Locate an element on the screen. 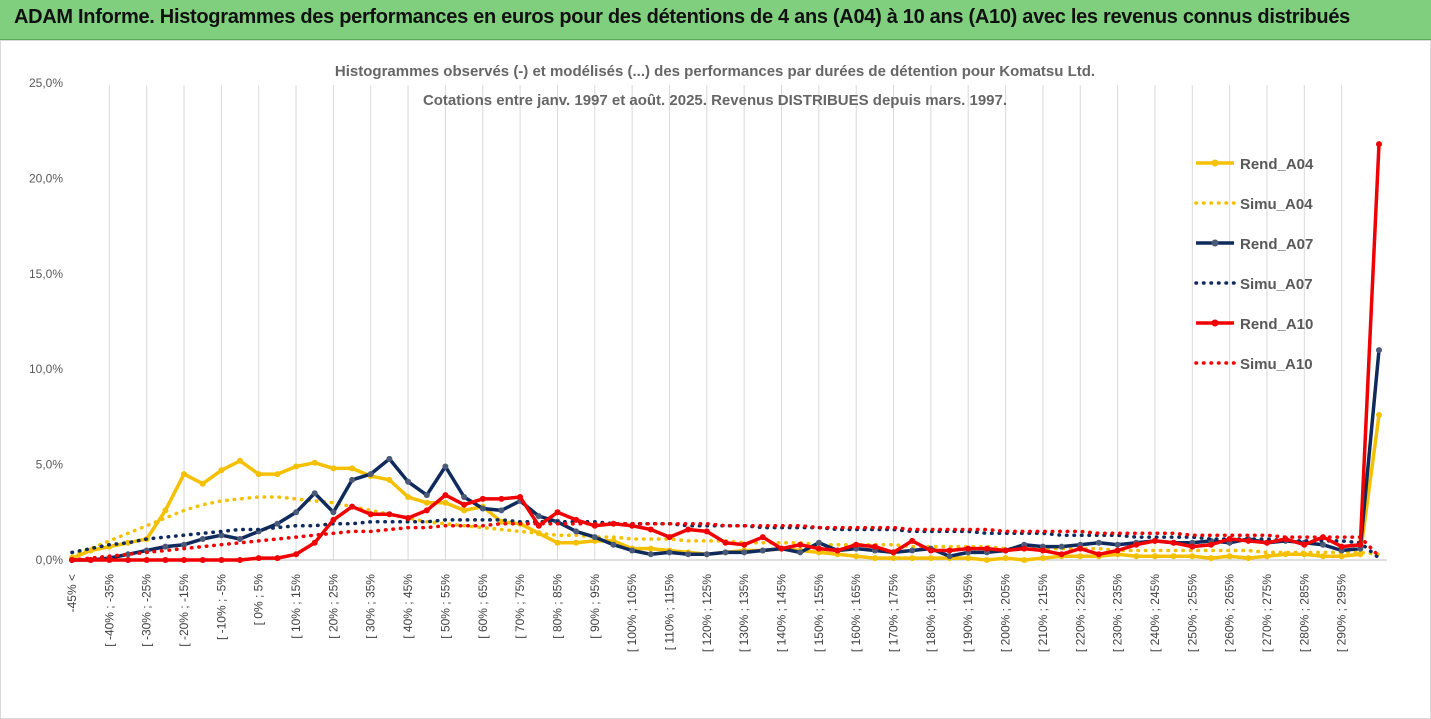 The width and height of the screenshot is (1431, 719). y-tick-label: 0,0% is located at coordinates (50, 560).